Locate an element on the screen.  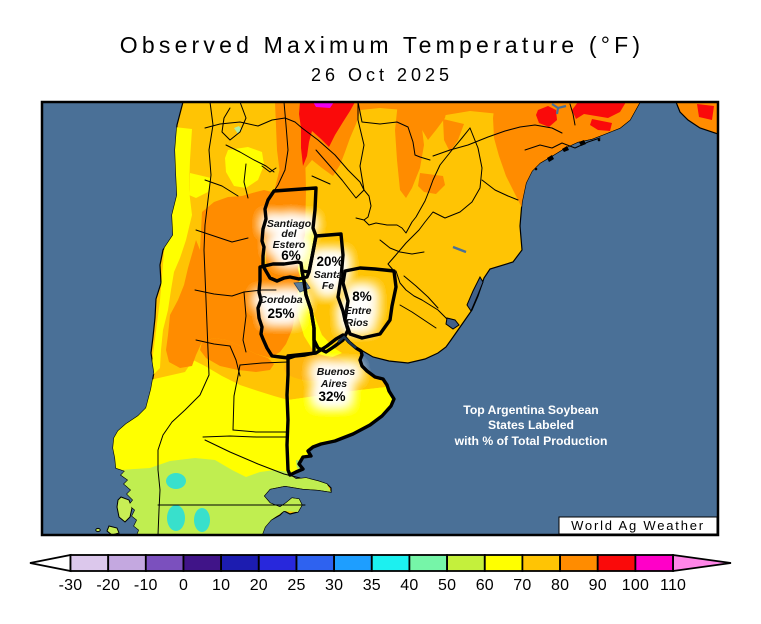
svg-text: 20 is located at coordinates (259, 585).